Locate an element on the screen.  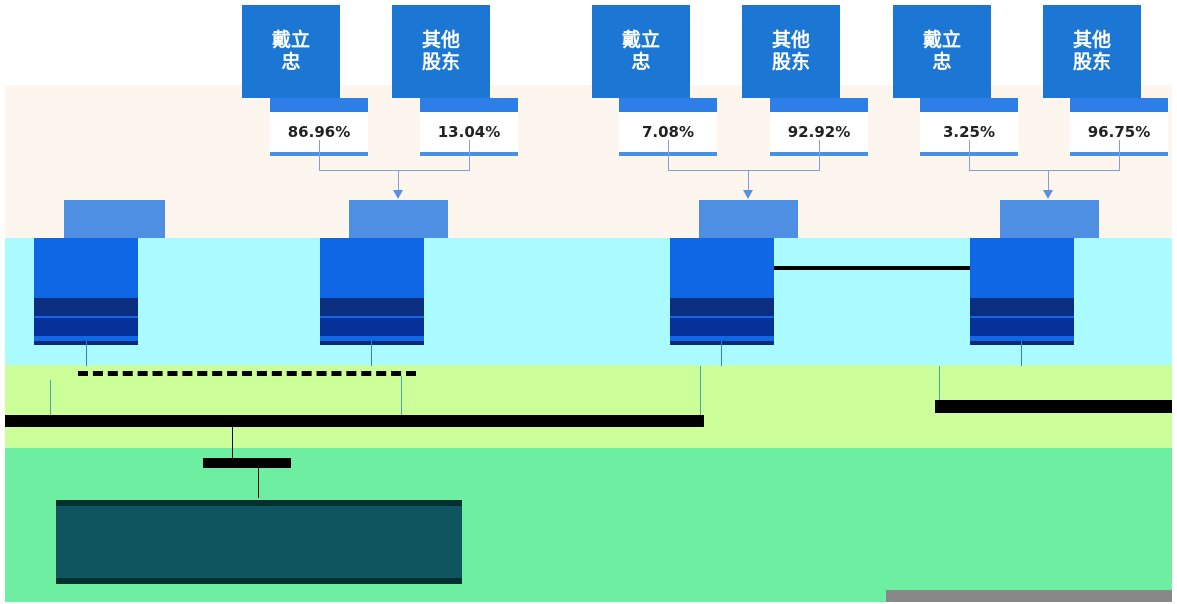
share-percent: 92.92% is located at coordinates (819, 127).